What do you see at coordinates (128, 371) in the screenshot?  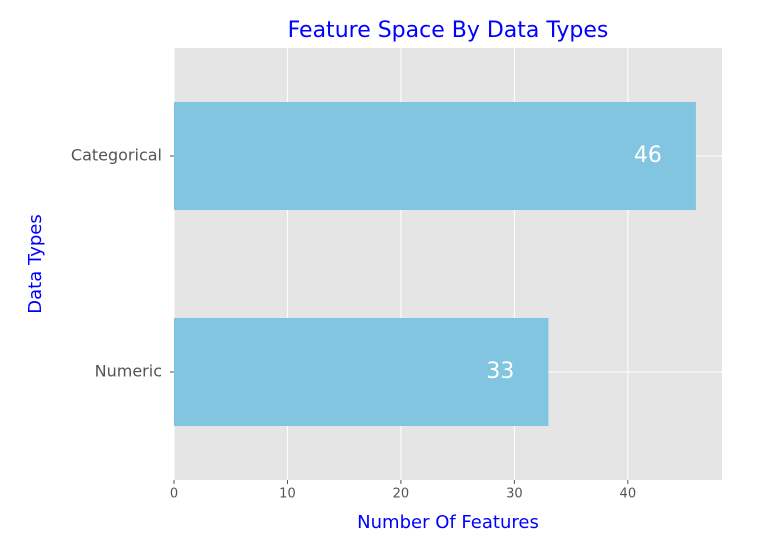 I see `y-tick-label: Numeric` at bounding box center [128, 371].